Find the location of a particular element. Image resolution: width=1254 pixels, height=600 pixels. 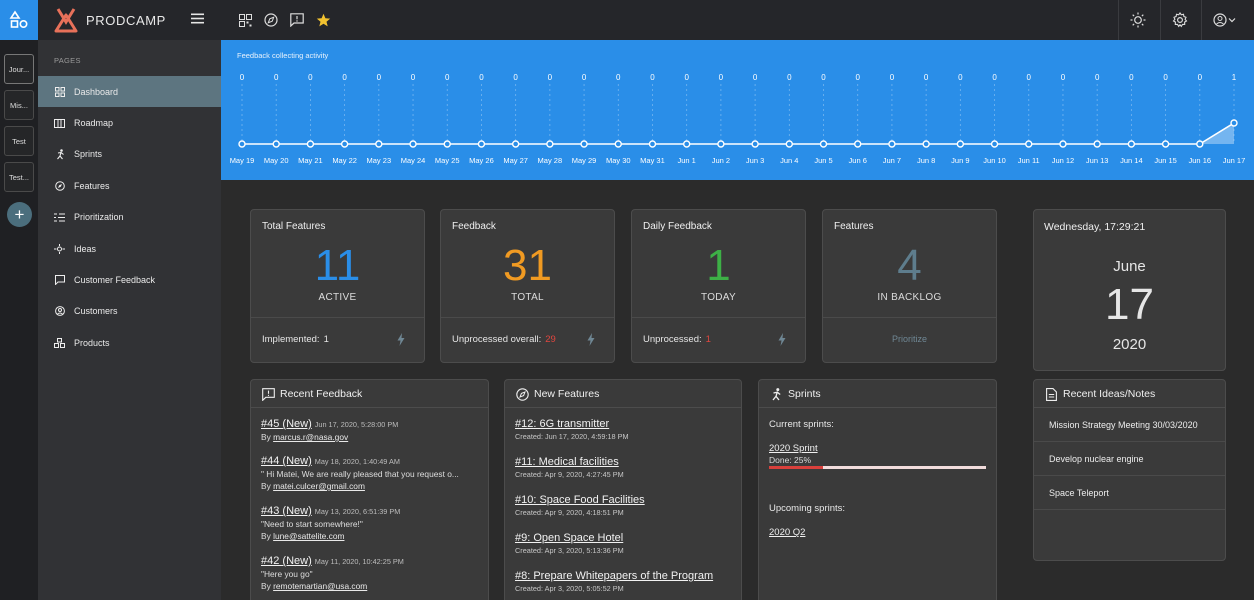

stat-value: 1 is located at coordinates (718, 265).